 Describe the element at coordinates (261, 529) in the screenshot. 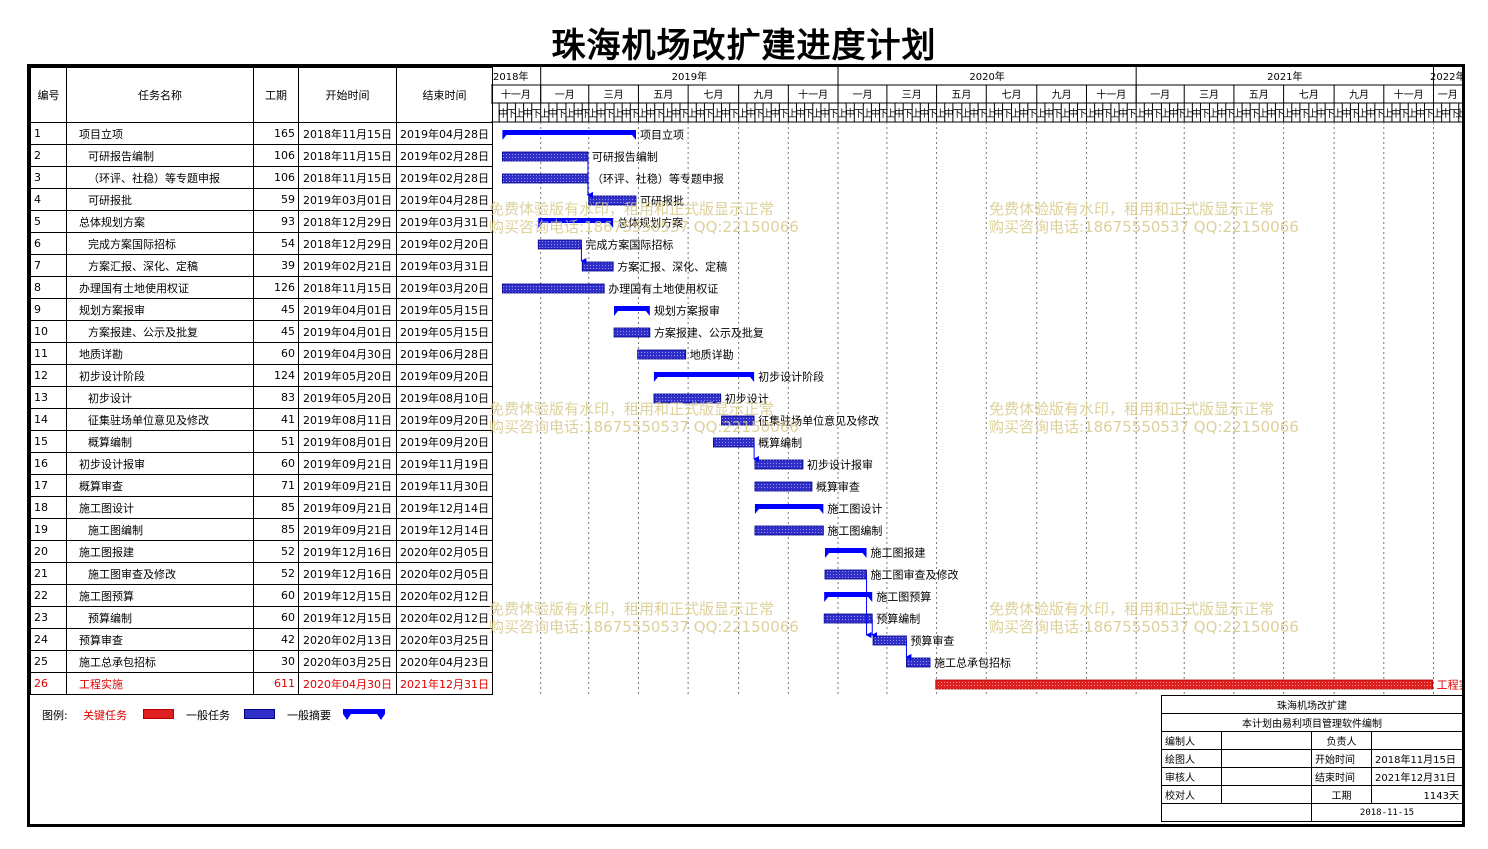

I see `table-row: 19 施工图编制 85 2019年09月21日 2019年12月14日` at that location.